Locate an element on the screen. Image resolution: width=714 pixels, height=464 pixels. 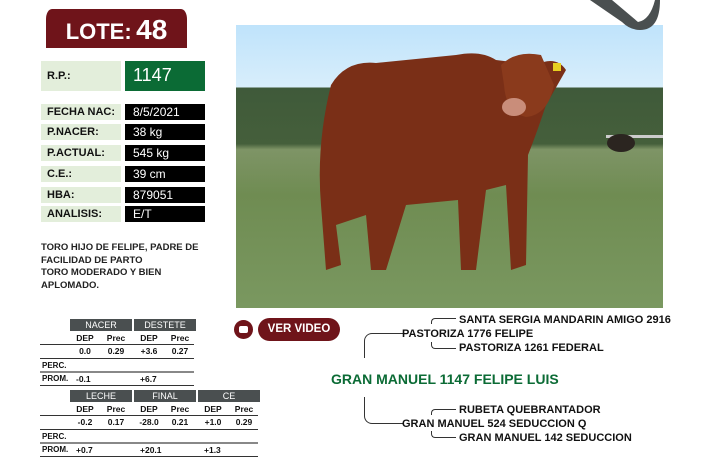
description-line: TORO MODERADO Y BIEN is located at coordinates (101, 272).